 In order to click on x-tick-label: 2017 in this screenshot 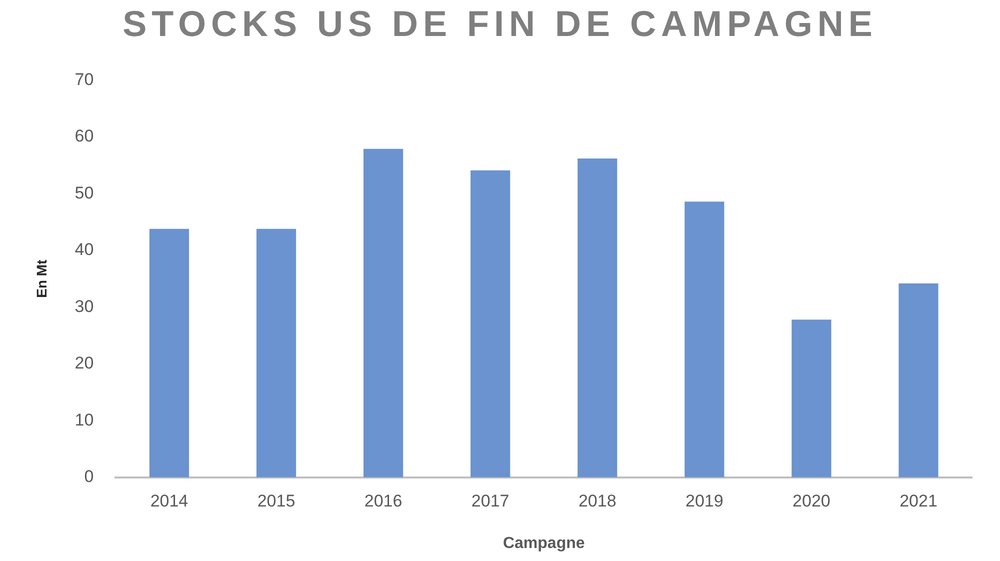, I will do `click(490, 500)`.